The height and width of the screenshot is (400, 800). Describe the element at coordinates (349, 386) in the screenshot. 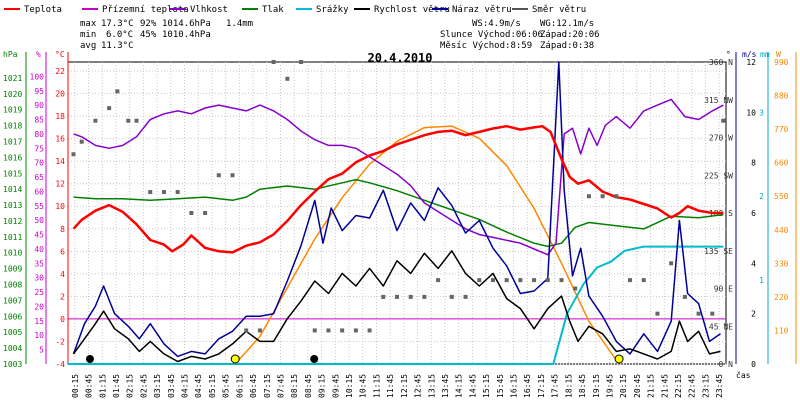

I see `x-tick-label: 10:15` at that location.